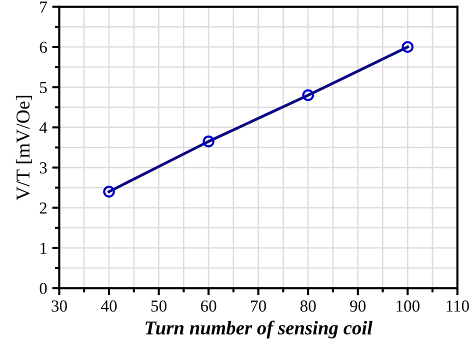  Describe the element at coordinates (24, 148) in the screenshot. I see `y-axis-title: V/T [mV/Oe]` at that location.